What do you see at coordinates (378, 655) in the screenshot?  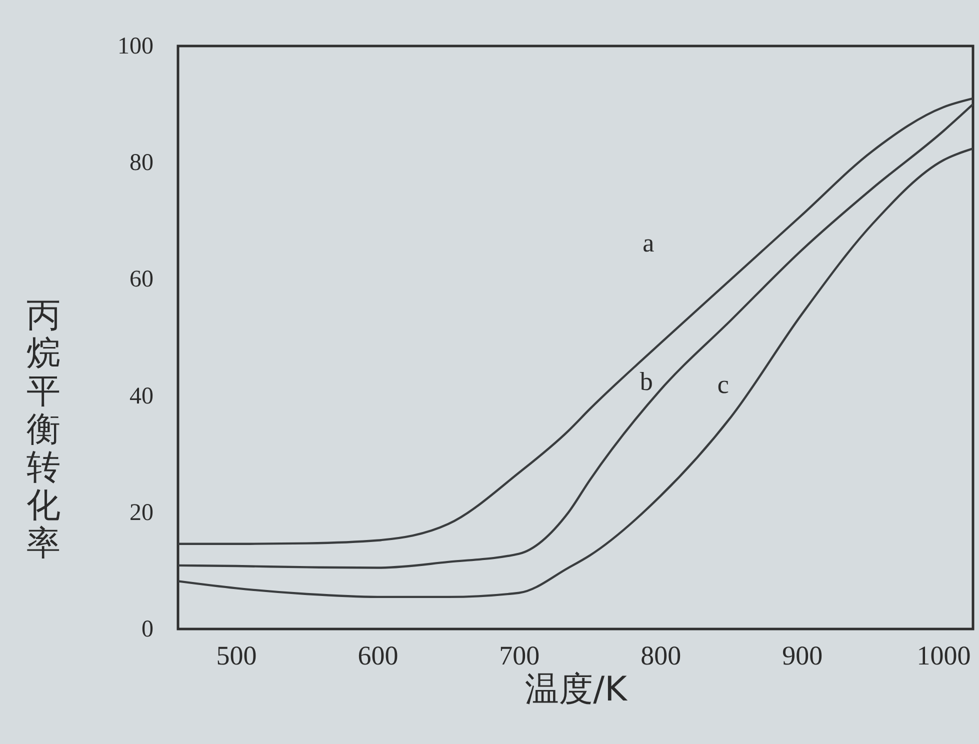 I see `x-tick-label: 600` at bounding box center [378, 655].